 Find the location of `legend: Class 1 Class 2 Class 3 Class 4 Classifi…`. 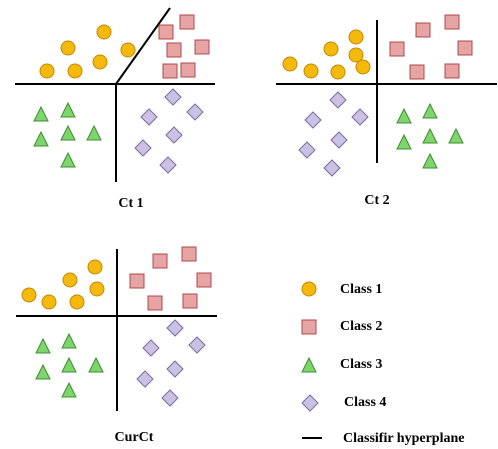

legend: Class 1 Class 2 Class 3 Class 4 Classifi… is located at coordinates (382, 363).